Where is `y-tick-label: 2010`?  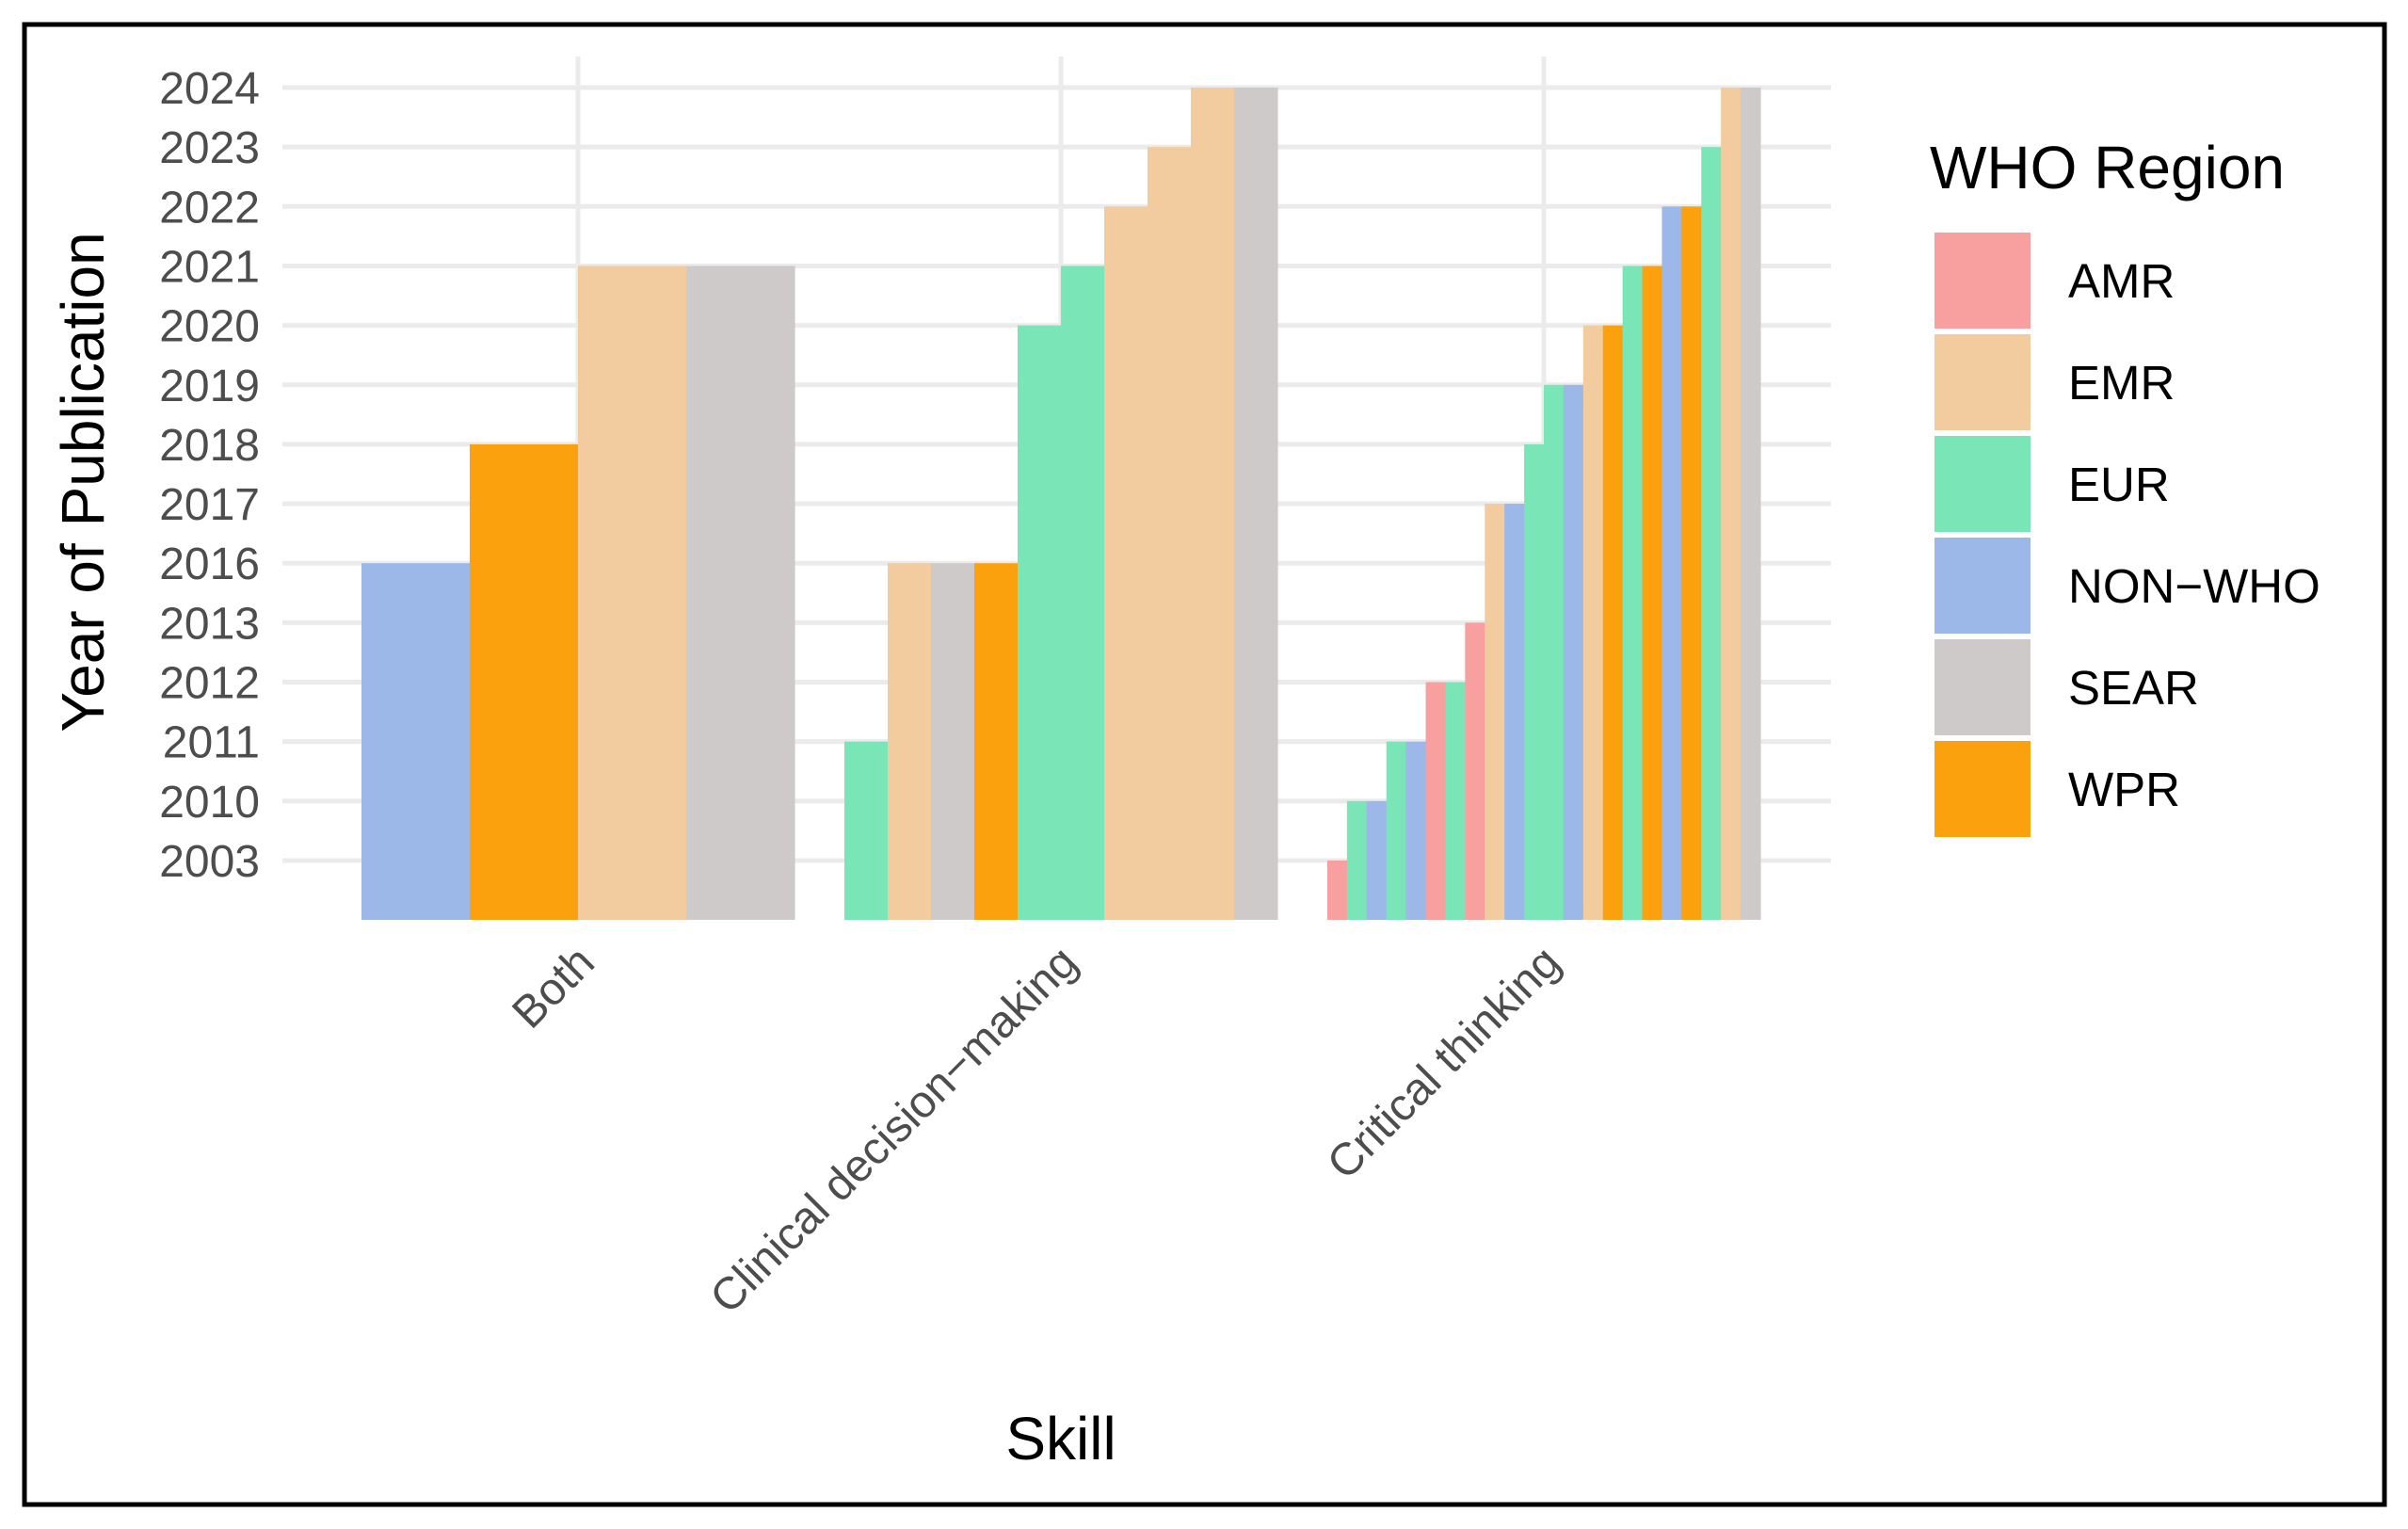
y-tick-label: 2010 is located at coordinates (210, 803).